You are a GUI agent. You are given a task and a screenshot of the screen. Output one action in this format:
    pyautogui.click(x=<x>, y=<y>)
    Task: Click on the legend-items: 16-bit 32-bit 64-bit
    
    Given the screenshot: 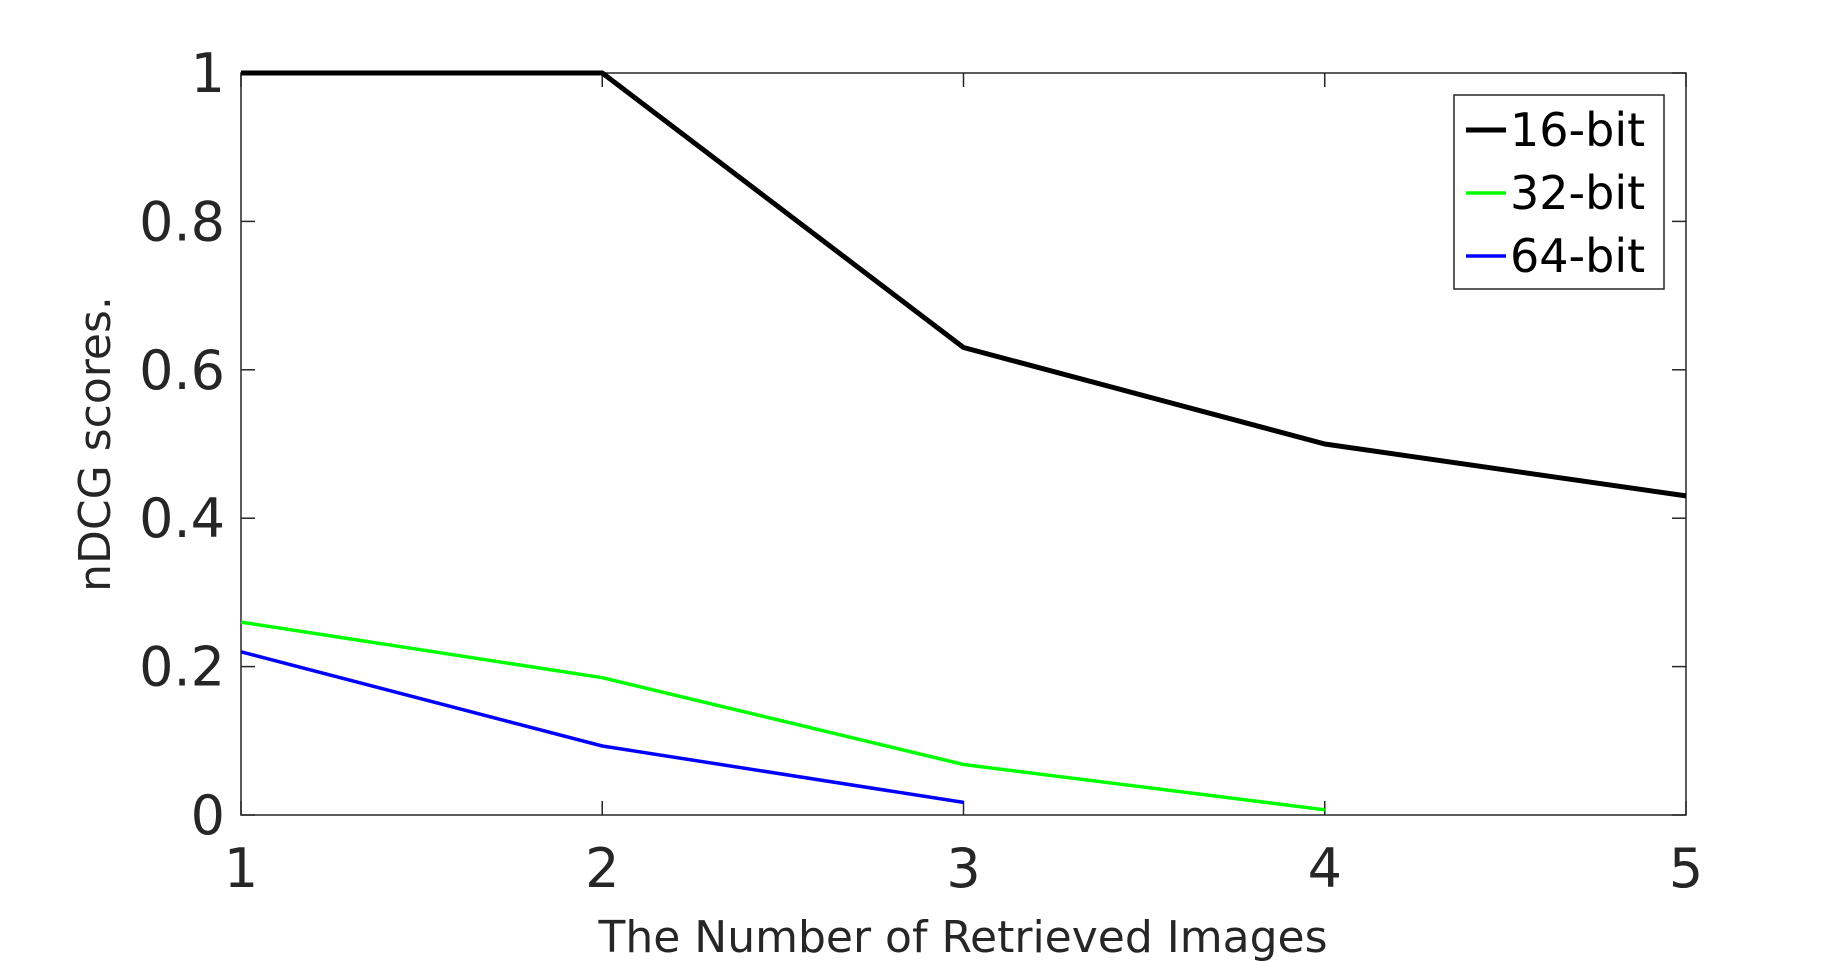 What is the action you would take?
    pyautogui.click(x=1555, y=193)
    